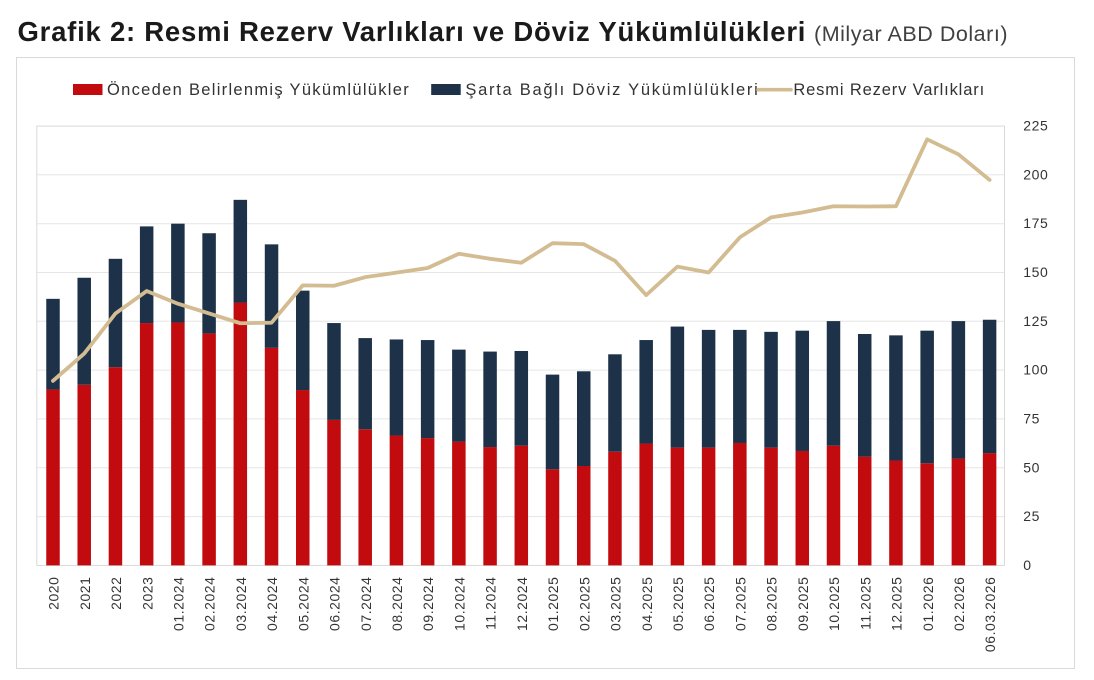 The width and height of the screenshot is (1094, 680). I want to click on svg-text: 09.2025, so click(803, 604).